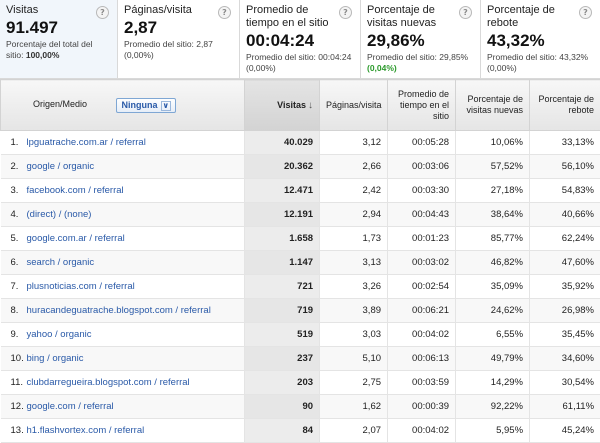 The height and width of the screenshot is (443, 600). I want to click on metric-note: Promedio del sitio: 43,32% (0,00%), so click(540, 63).